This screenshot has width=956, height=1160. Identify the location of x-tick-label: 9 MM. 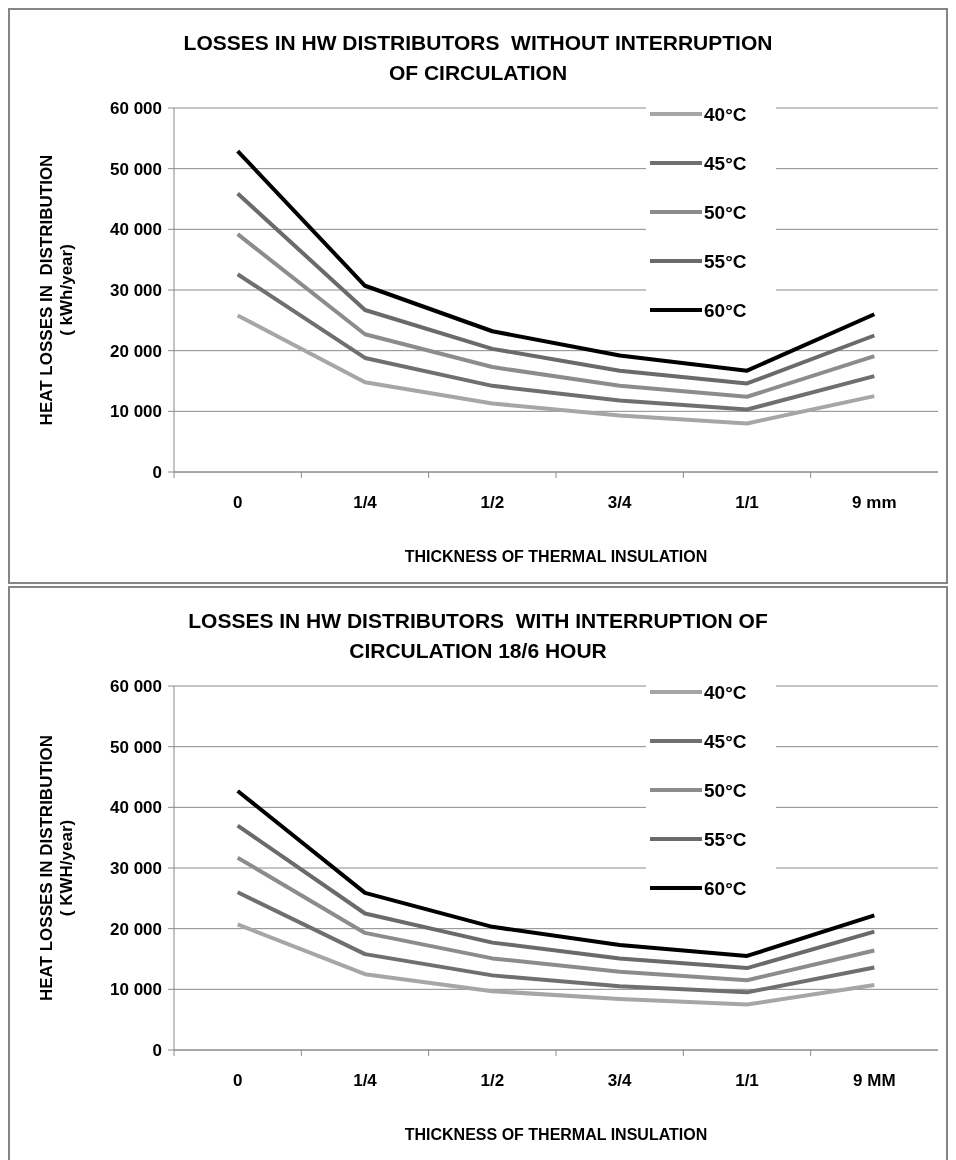
(874, 1080).